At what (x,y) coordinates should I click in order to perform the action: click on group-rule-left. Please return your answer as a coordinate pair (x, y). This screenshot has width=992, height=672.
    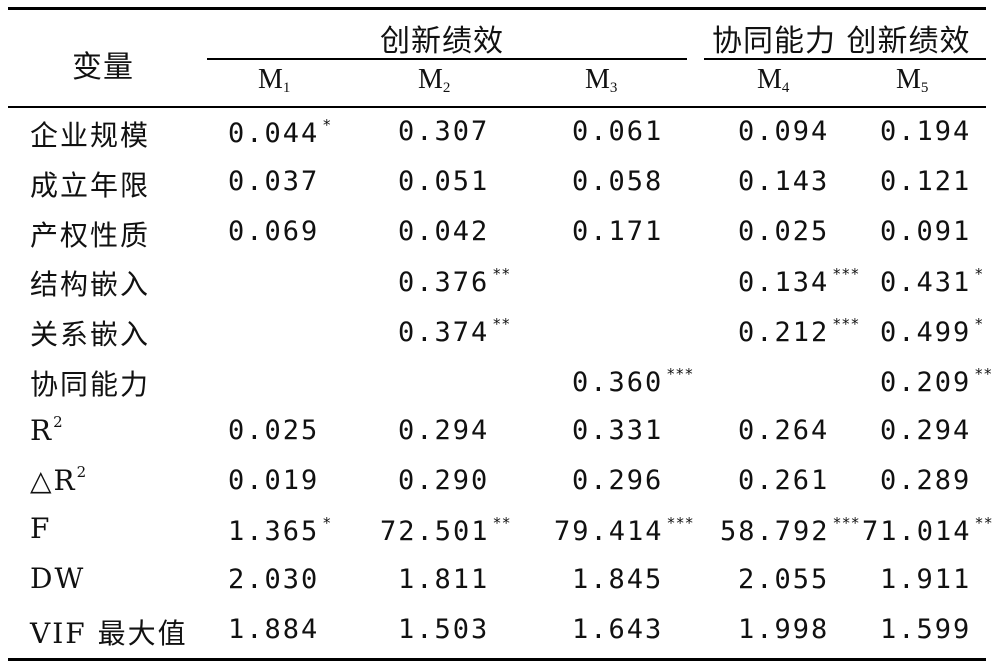
    Looking at the image, I should click on (447, 59).